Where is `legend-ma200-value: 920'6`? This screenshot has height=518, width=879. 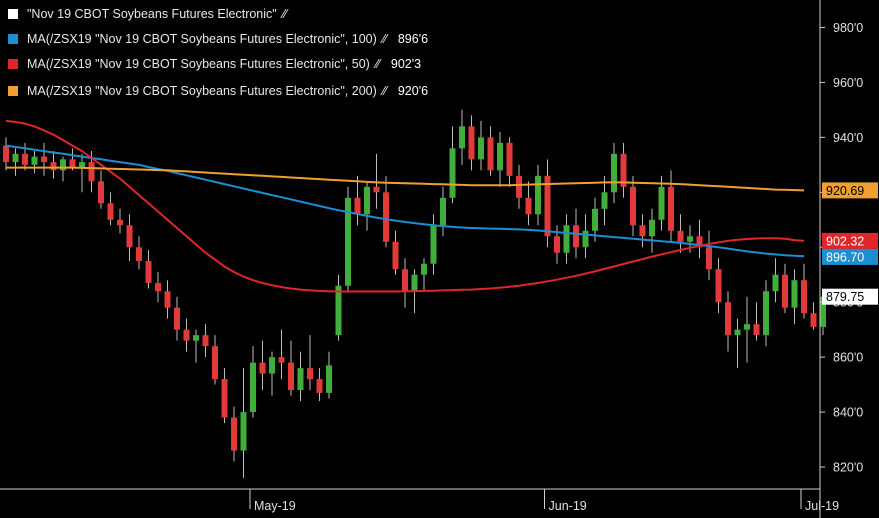 legend-ma200-value: 920'6 is located at coordinates (413, 91).